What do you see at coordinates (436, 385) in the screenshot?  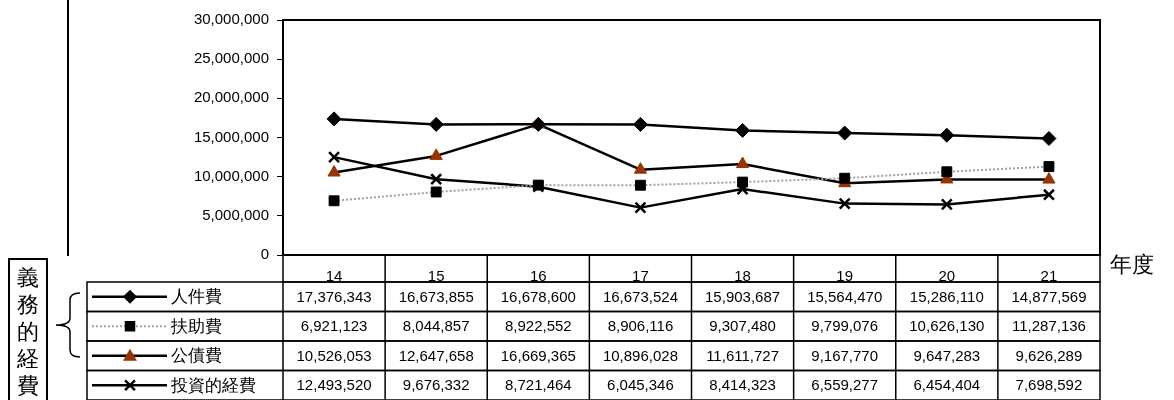 I see `data-label: 9,676,332` at bounding box center [436, 385].